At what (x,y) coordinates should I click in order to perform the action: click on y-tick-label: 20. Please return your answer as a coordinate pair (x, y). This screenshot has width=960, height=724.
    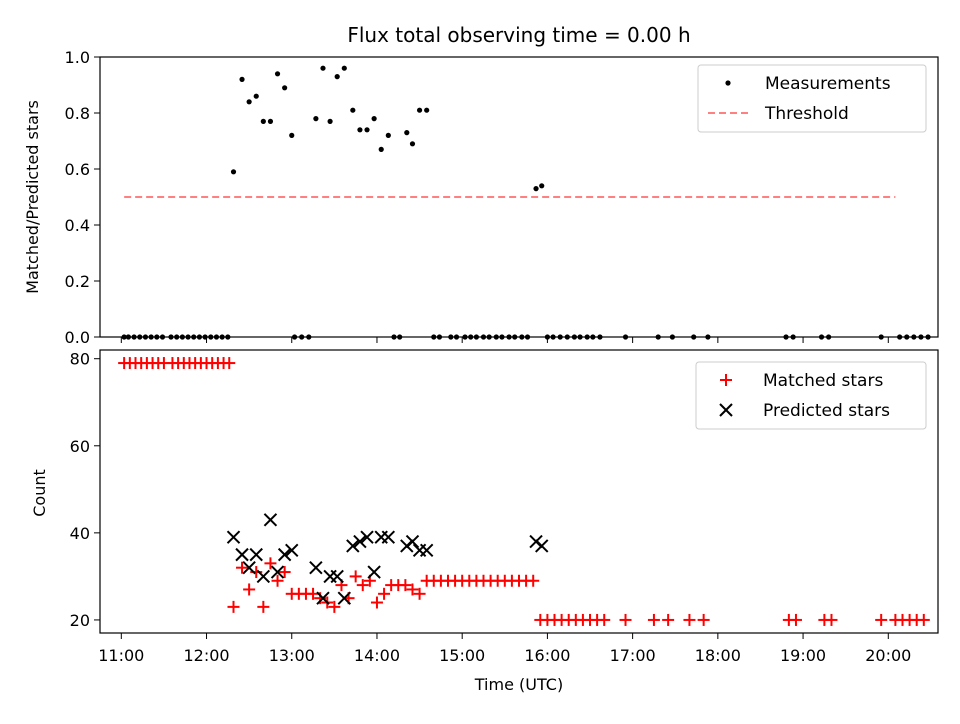
    Looking at the image, I should click on (80, 620).